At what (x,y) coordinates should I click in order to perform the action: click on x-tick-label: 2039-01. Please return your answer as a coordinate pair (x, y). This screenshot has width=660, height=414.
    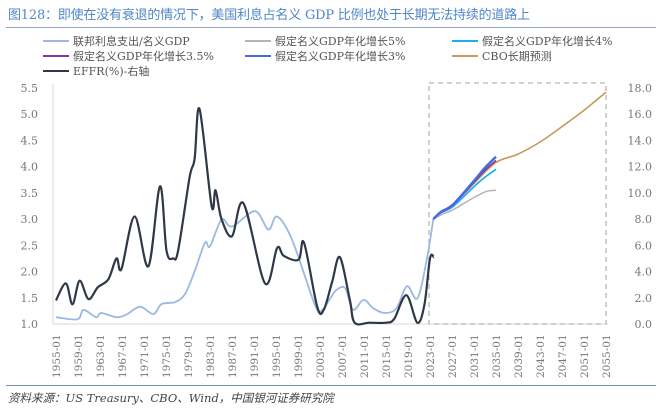
    Looking at the image, I should click on (519, 356).